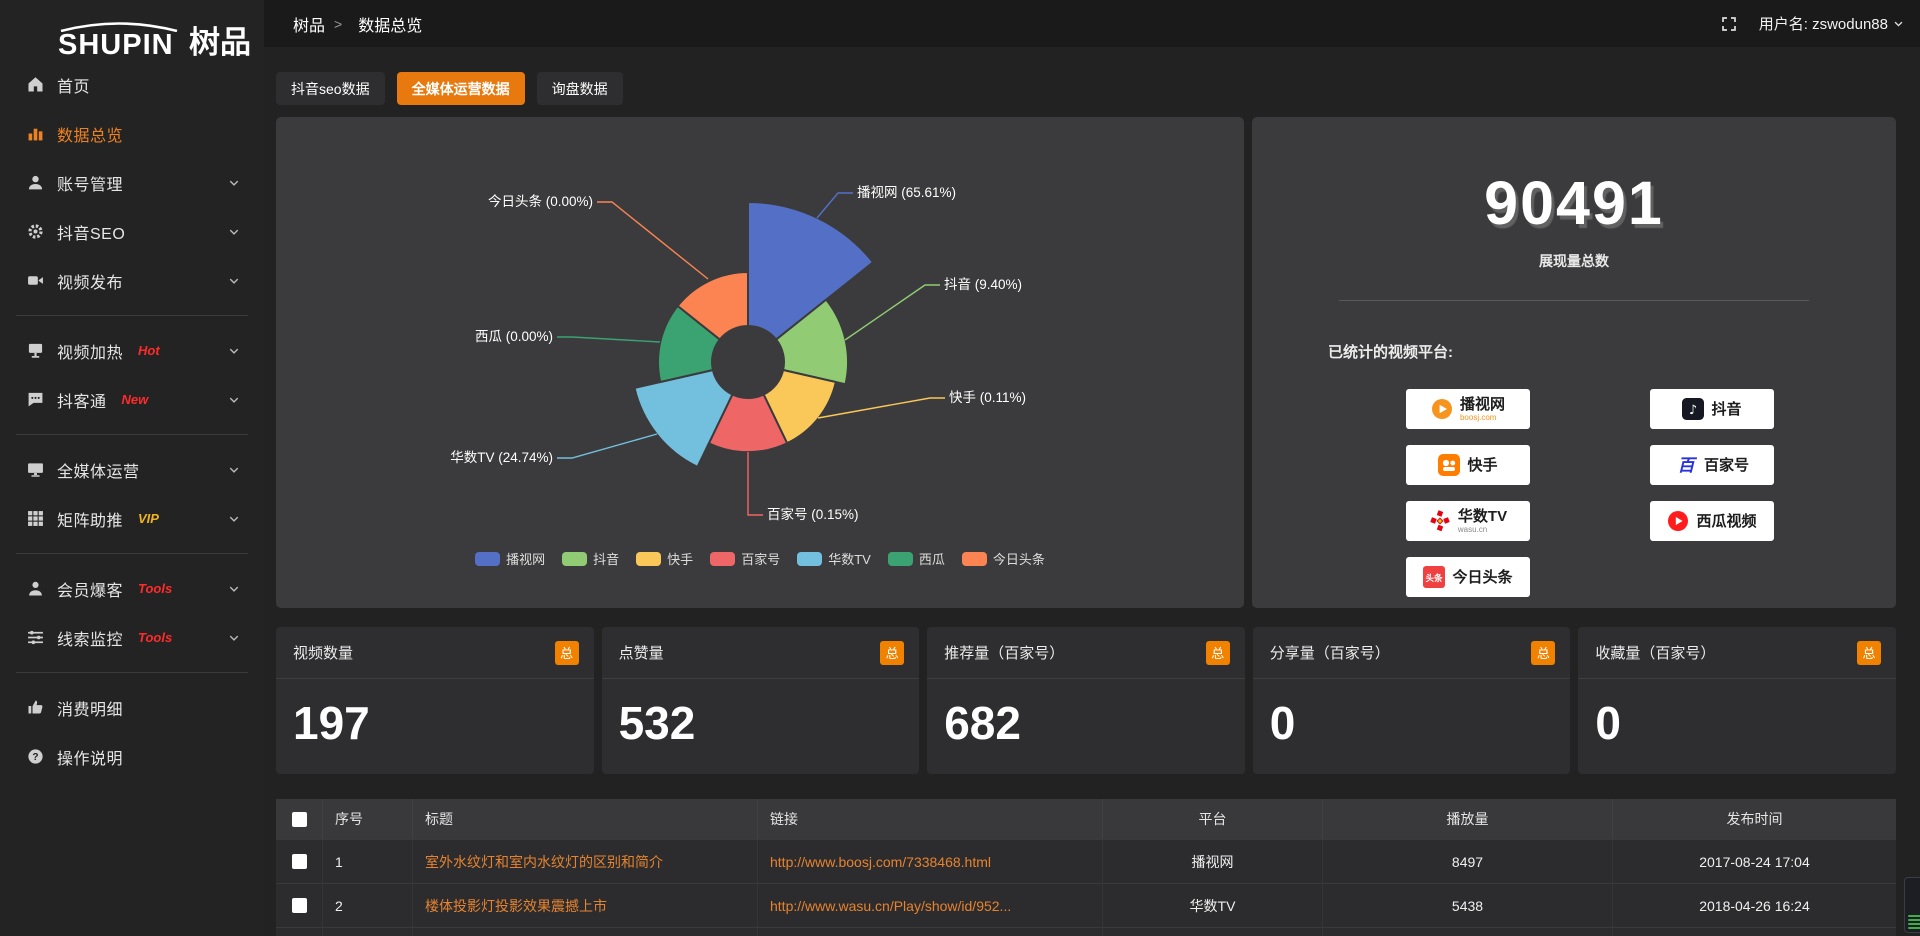 This screenshot has width=1920, height=936. Describe the element at coordinates (916, 558) in the screenshot. I see `legend-item-西瓜: 西瓜` at that location.